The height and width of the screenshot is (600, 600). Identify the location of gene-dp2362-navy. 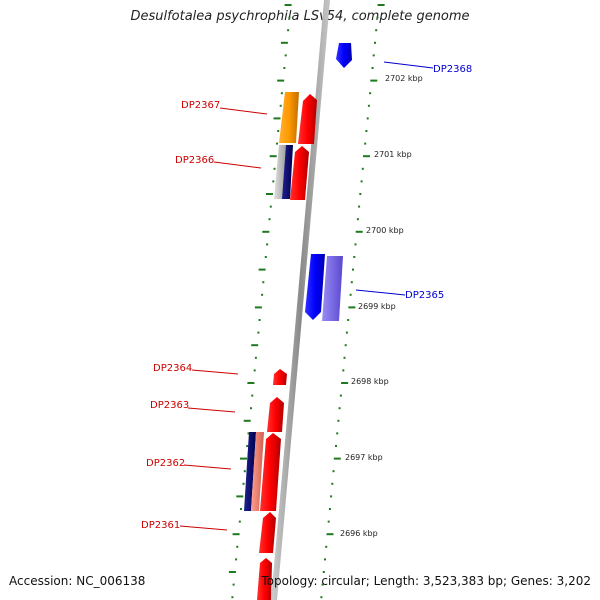
(250, 471).